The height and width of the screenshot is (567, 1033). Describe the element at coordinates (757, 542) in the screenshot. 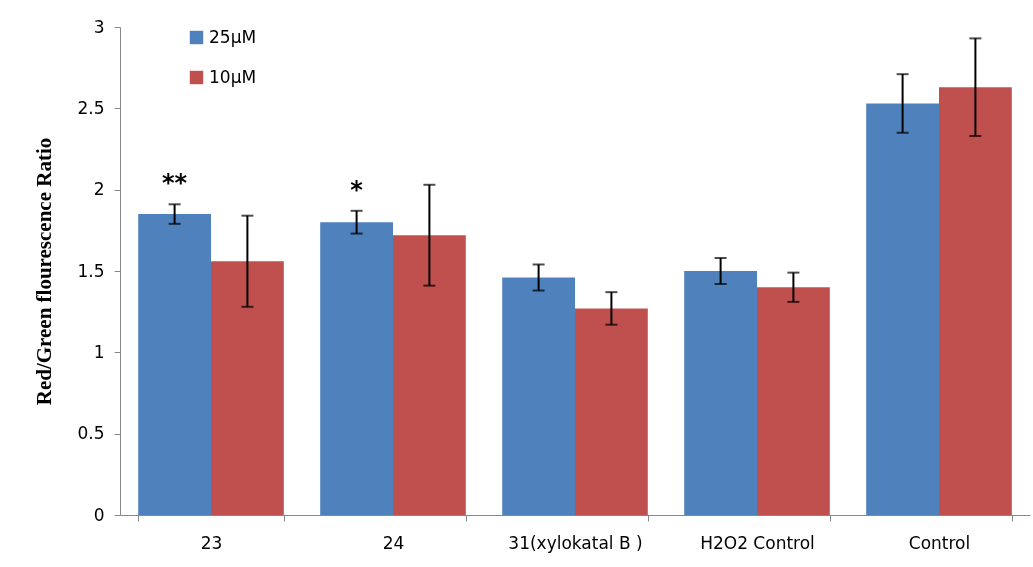

I see `x-tick-label: H2O2 Control` at that location.